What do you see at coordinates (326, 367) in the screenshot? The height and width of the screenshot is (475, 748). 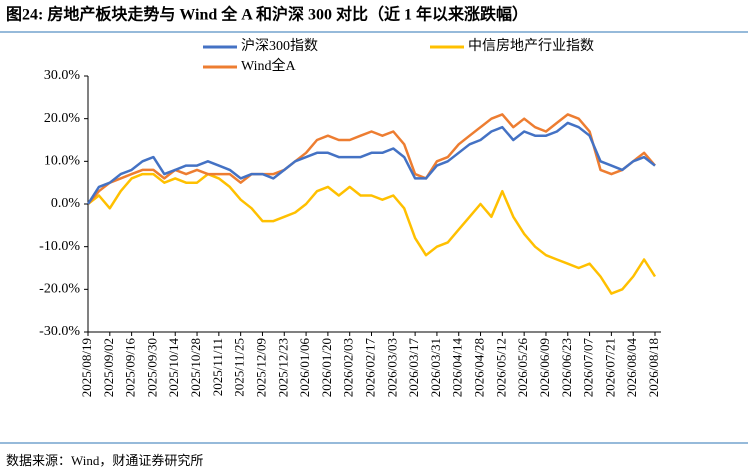 I see `x-tick-label: 2026/01/20` at bounding box center [326, 367].